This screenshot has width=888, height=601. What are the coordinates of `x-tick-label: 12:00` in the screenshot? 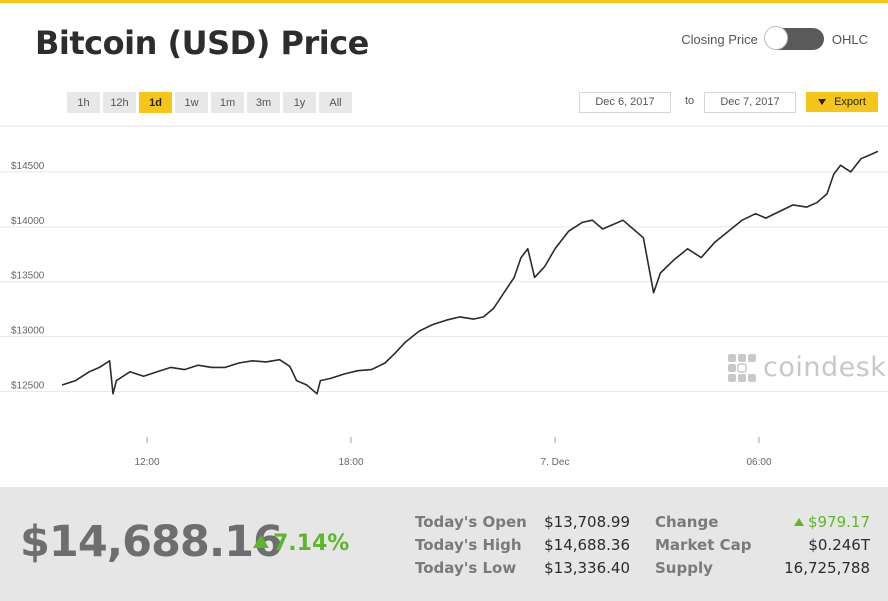 It's located at (146, 462).